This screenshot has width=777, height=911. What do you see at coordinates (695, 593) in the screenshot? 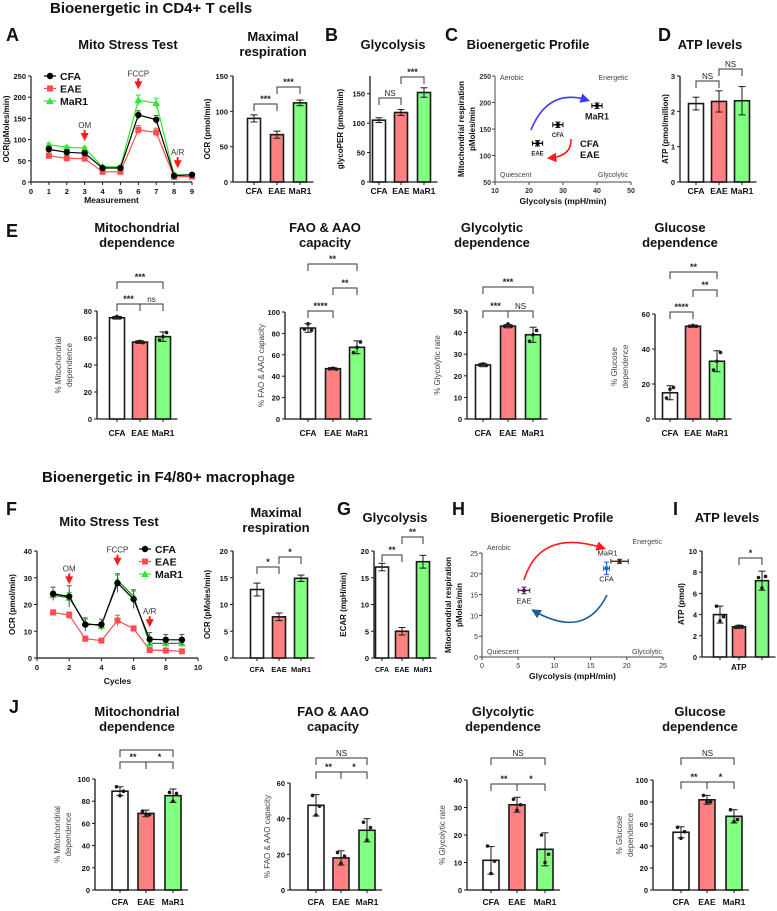
I see `y-tick-label: 6` at bounding box center [695, 593].